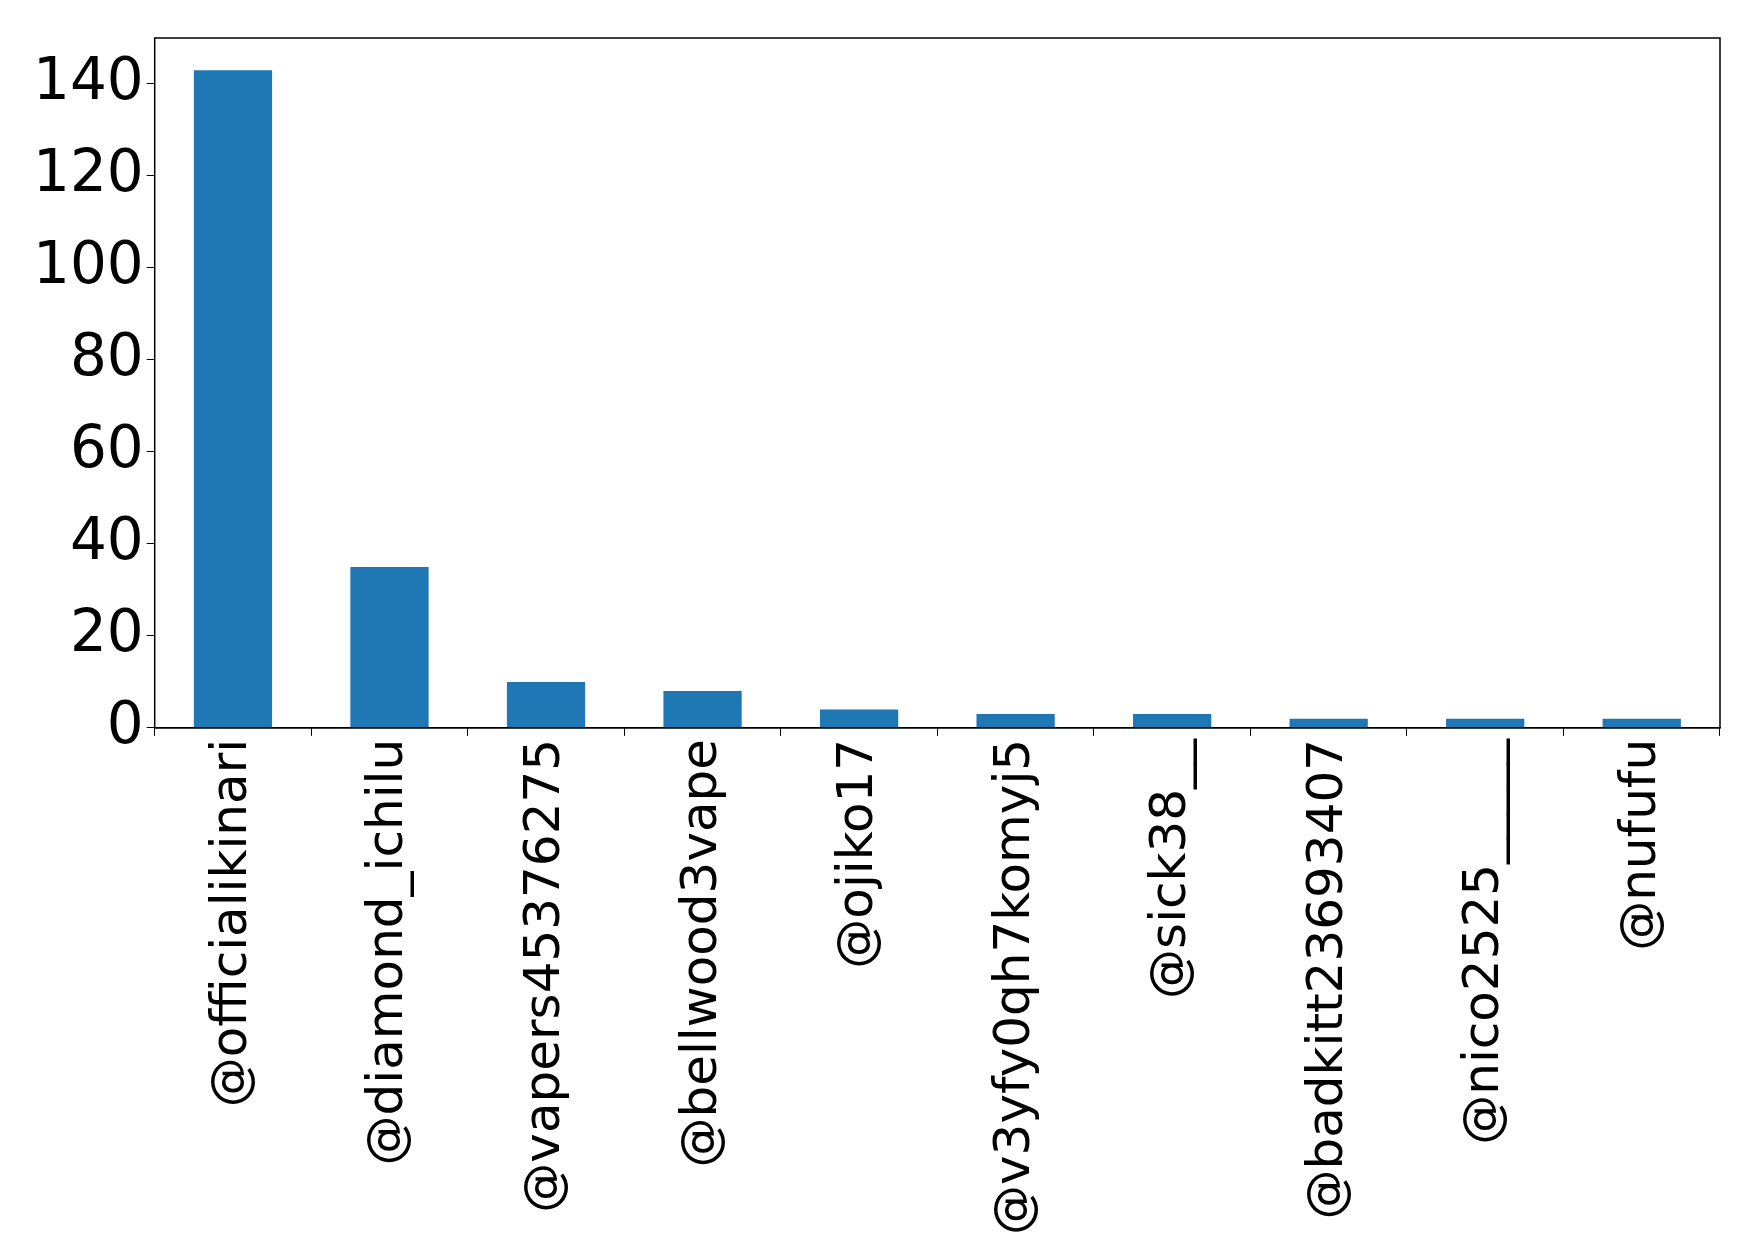 The height and width of the screenshot is (1248, 1758). Describe the element at coordinates (1637, 844) in the screenshot. I see `x-tick-label: @nufufu` at that location.